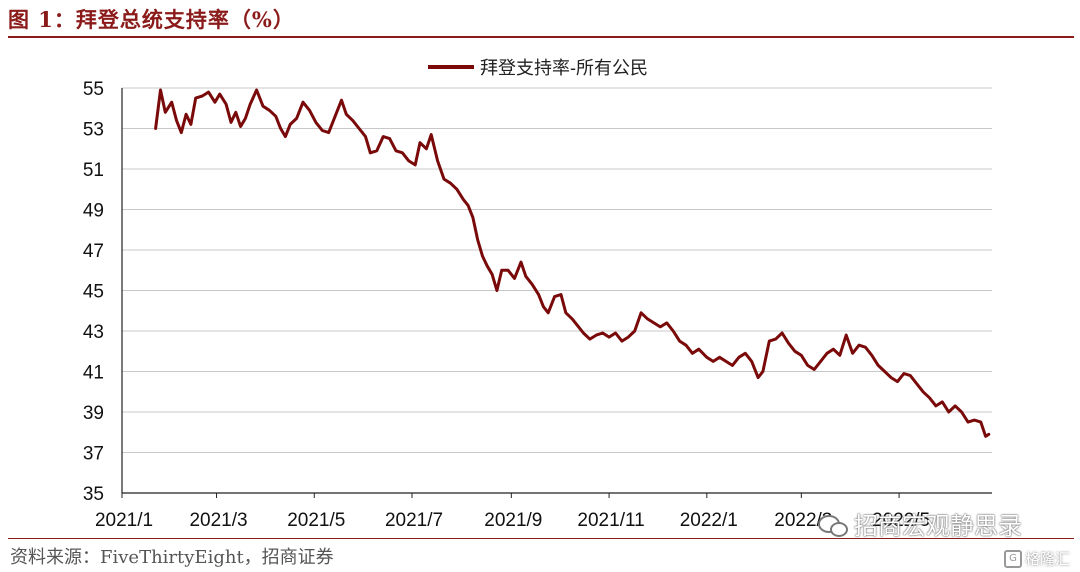  What do you see at coordinates (93, 332) in the screenshot?
I see `y-tick-label: 43` at bounding box center [93, 332].